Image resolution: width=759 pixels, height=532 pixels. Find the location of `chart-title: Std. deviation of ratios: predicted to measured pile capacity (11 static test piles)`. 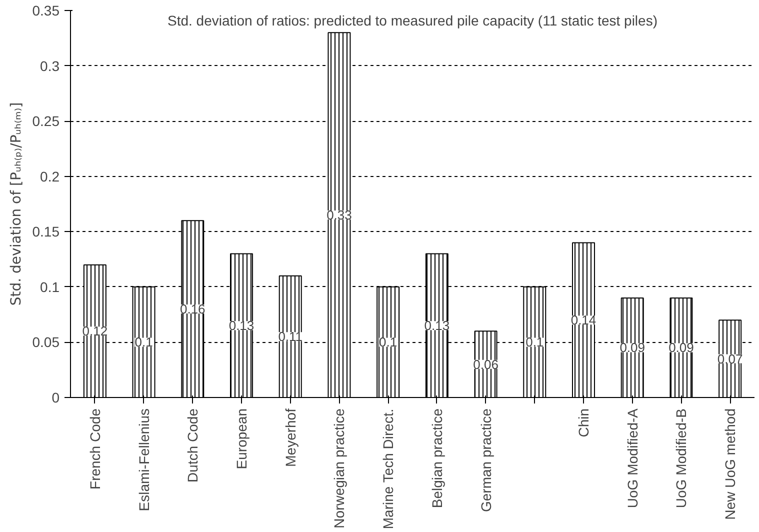

chart-title: Std. deviation of ratios: predicted to measured pile capacity (11 static test piles) is located at coordinates (413, 20).